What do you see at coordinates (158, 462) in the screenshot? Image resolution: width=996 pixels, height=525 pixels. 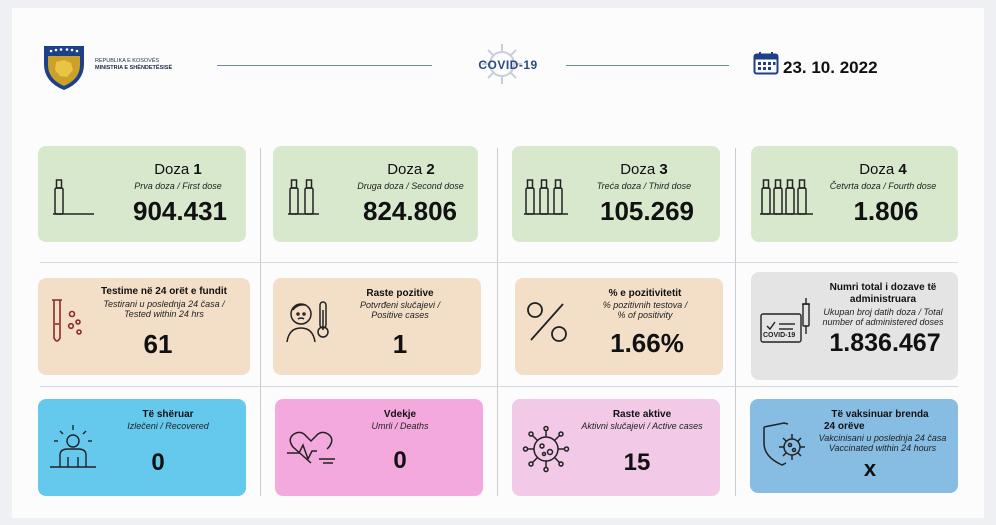 I see `recovered-value: 0` at bounding box center [158, 462].